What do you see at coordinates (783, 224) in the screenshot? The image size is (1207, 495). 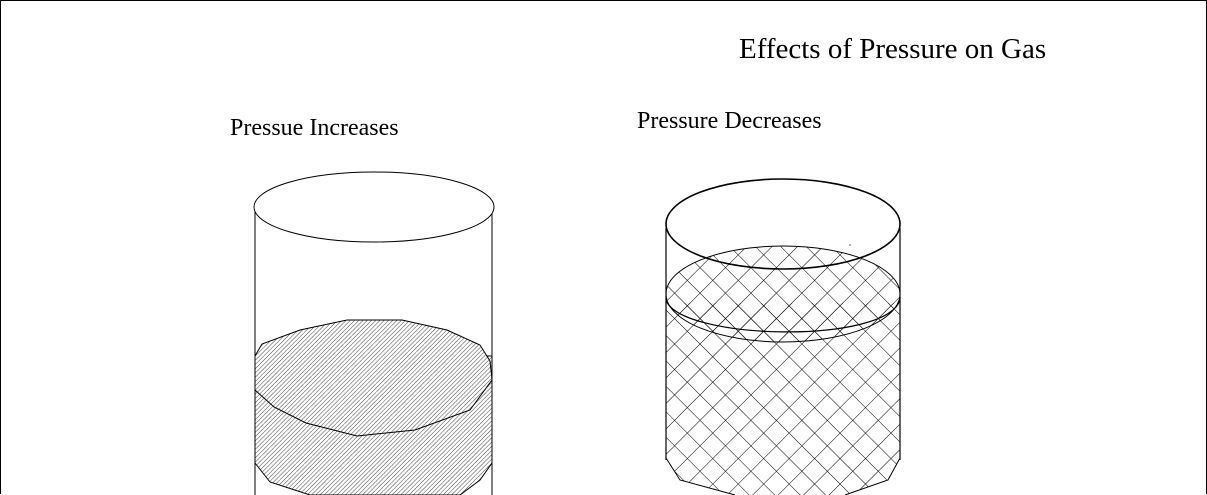 I see `right-container-rim` at bounding box center [783, 224].